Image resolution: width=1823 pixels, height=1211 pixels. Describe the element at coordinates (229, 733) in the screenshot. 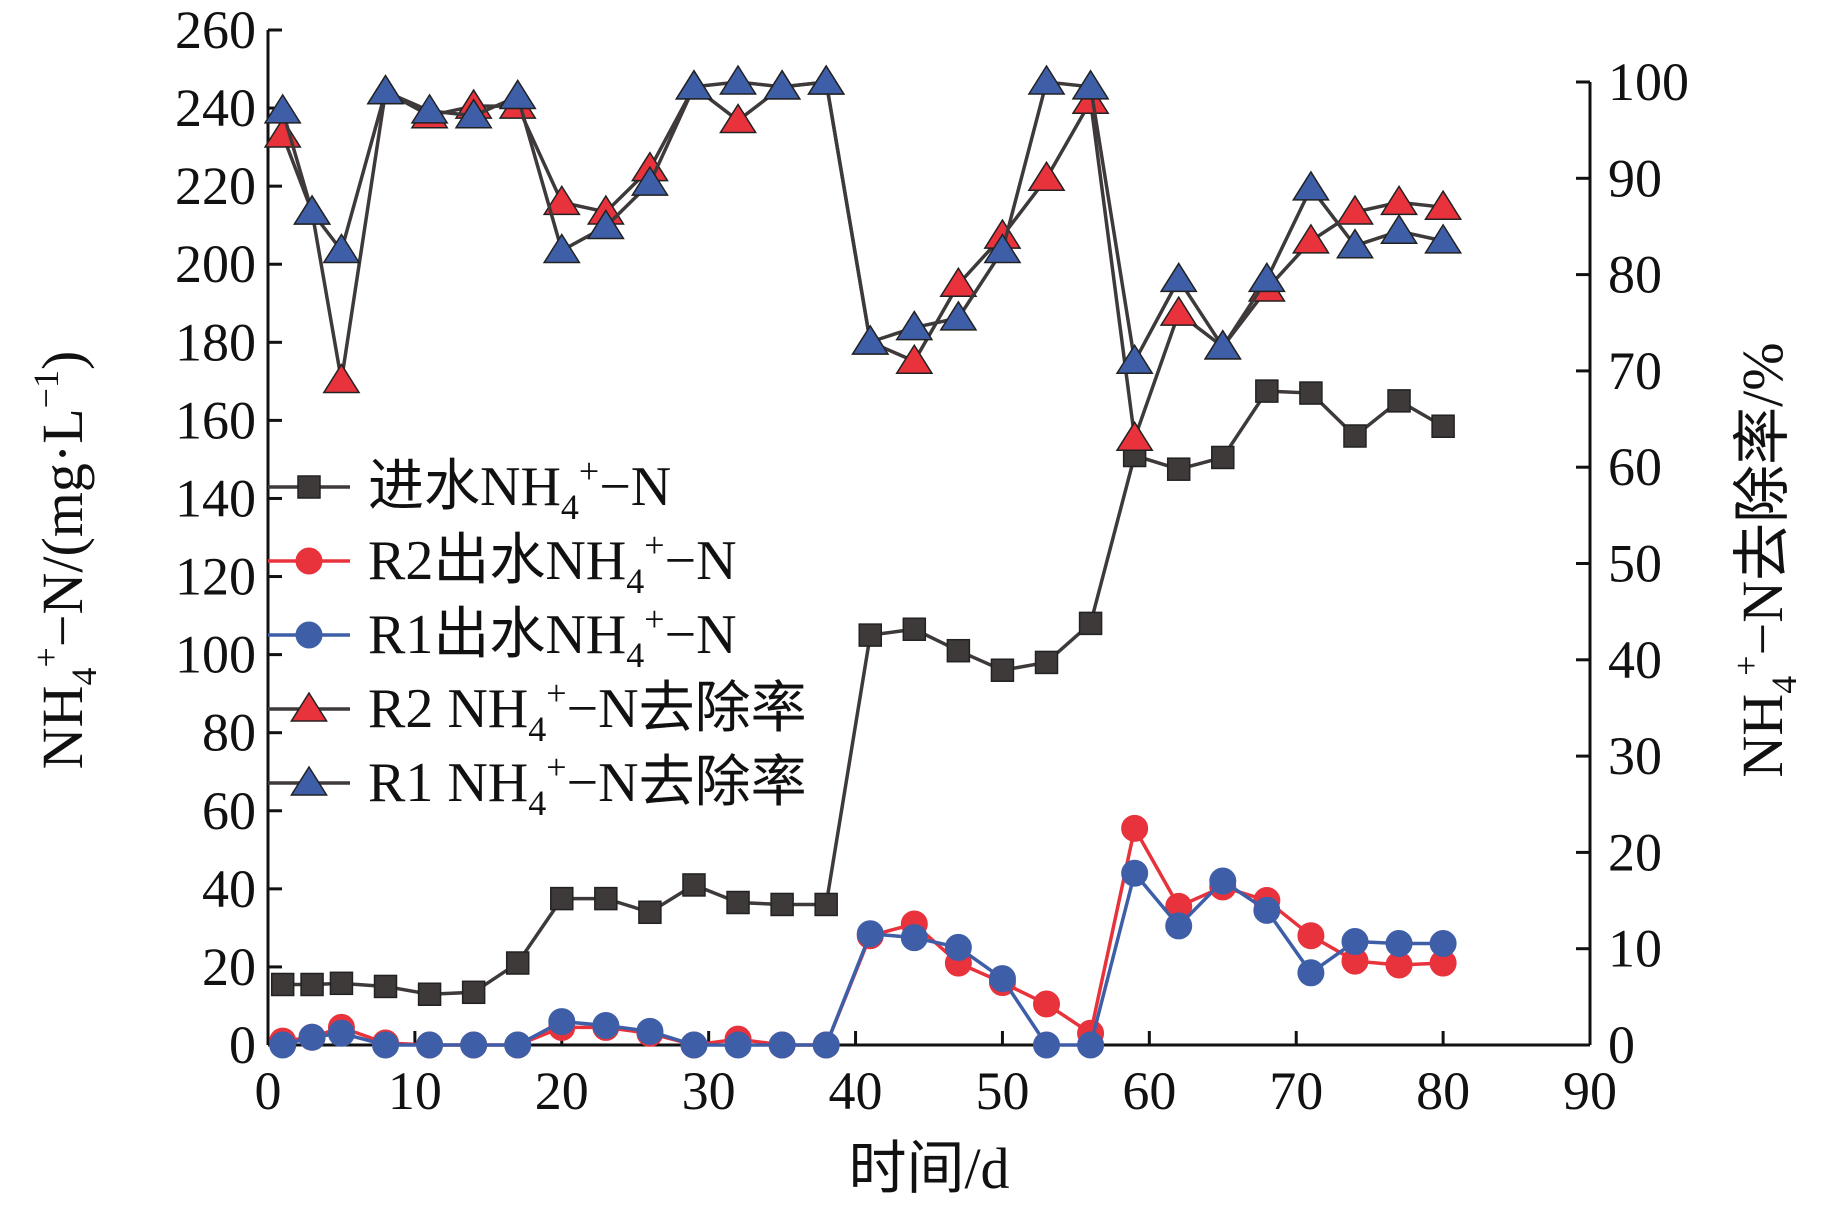

I see `left-y-tick-label: 80` at that location.